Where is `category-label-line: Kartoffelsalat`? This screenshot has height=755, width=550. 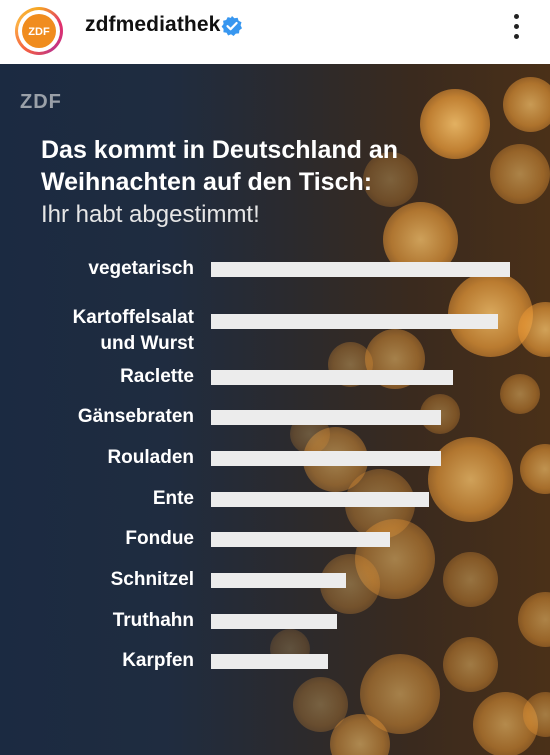
category-label-line: Kartoffelsalat is located at coordinates (133, 317).